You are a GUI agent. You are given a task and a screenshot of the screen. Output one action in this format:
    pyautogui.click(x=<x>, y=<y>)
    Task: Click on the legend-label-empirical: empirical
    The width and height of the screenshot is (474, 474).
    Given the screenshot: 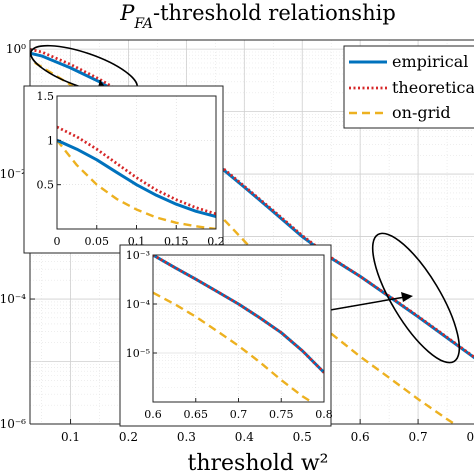 What is the action you would take?
    pyautogui.click(x=430, y=61)
    